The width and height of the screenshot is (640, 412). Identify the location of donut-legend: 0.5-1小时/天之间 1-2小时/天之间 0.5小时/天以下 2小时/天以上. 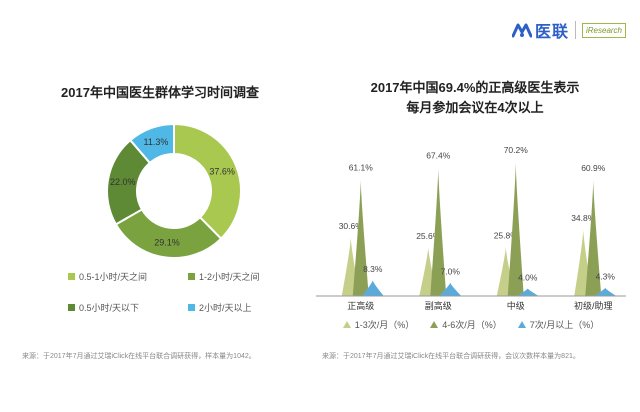
(188, 301).